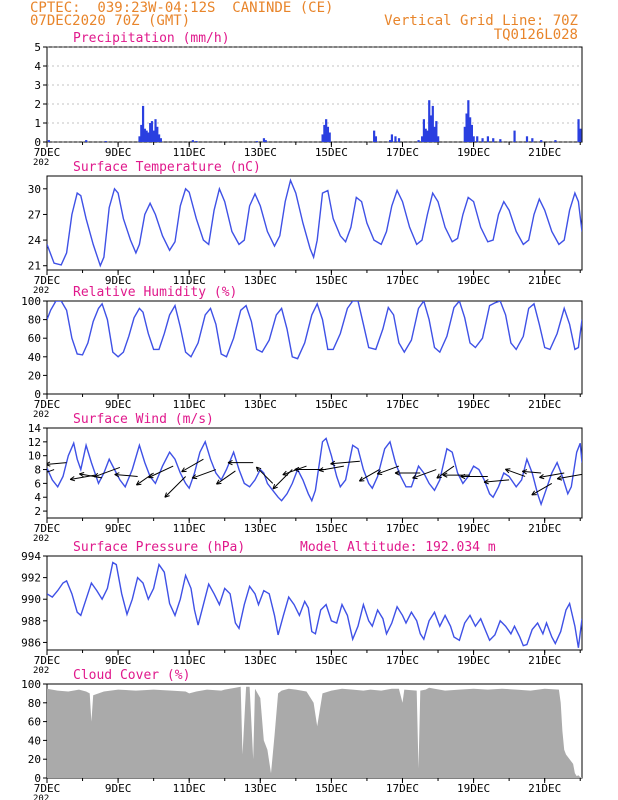  What do you see at coordinates (535, 35) in the screenshot?
I see `header-code: TQ0126L028` at bounding box center [535, 35].